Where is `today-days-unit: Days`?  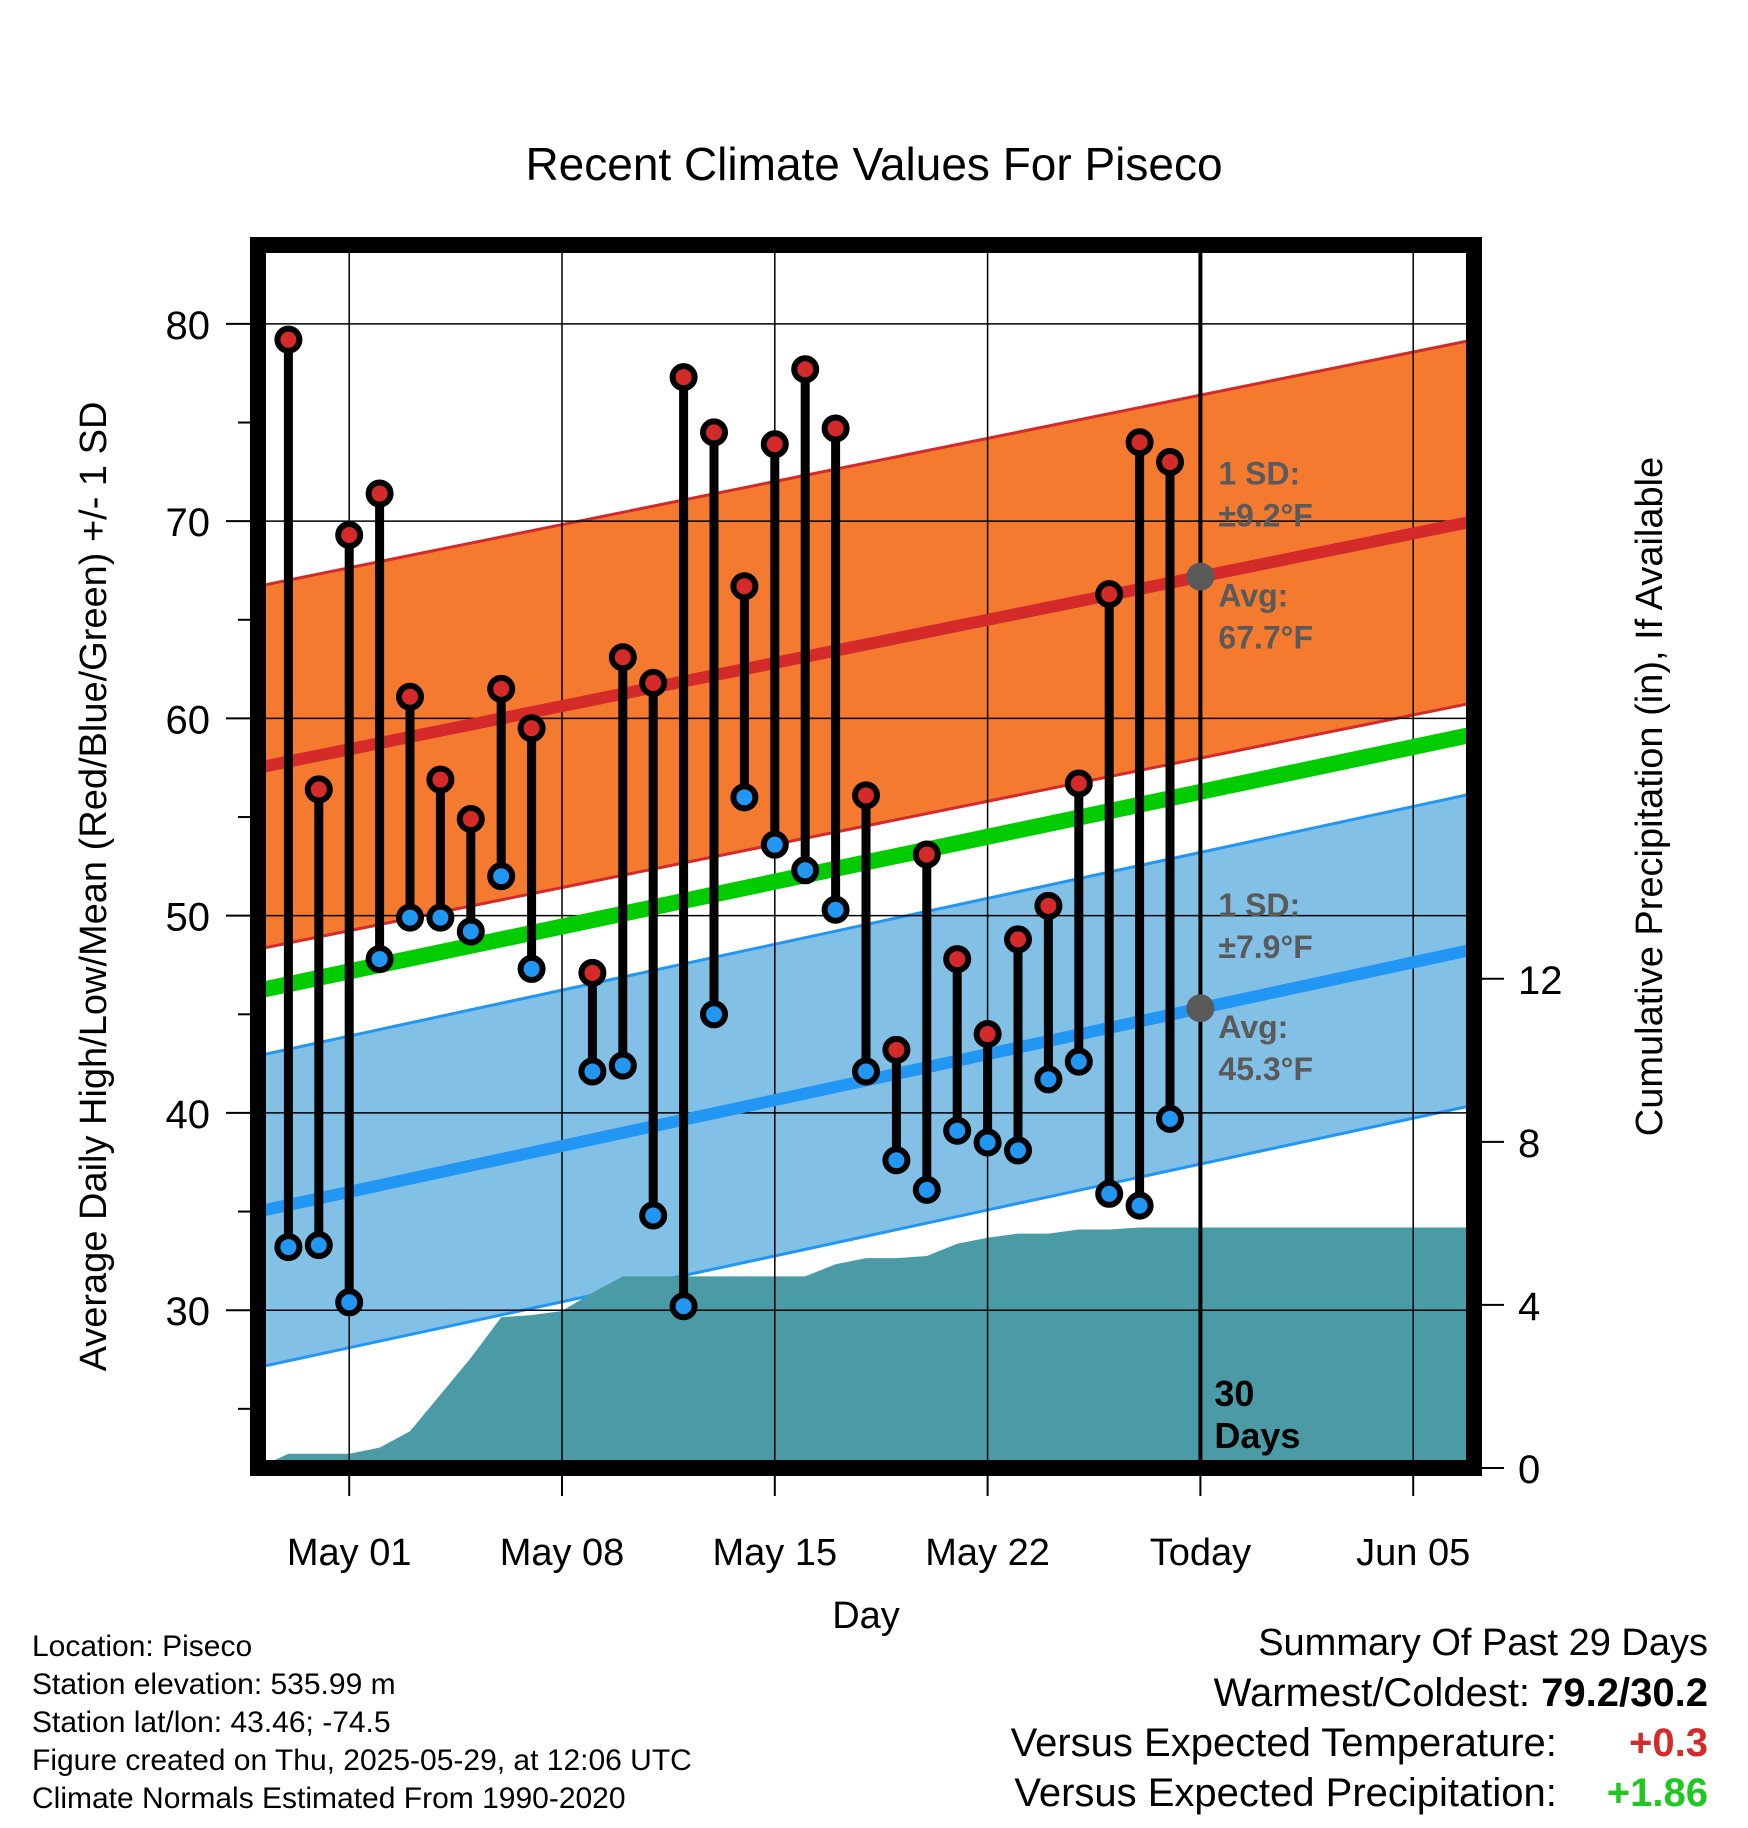
today-days-unit: Days is located at coordinates (1257, 1435).